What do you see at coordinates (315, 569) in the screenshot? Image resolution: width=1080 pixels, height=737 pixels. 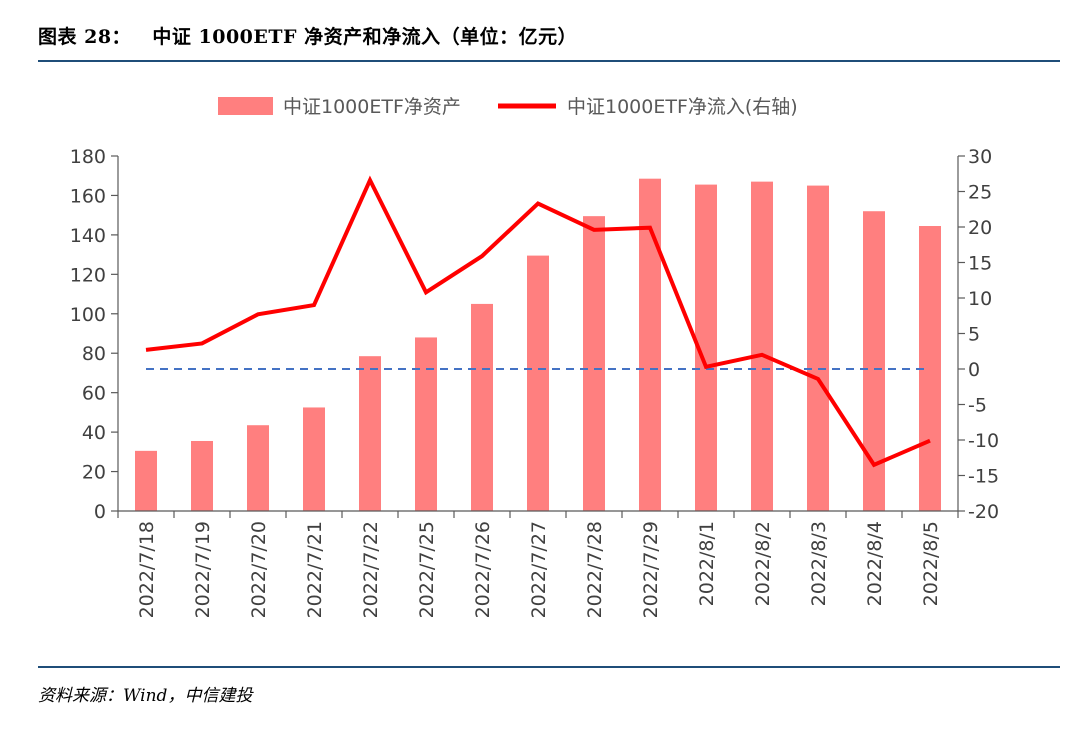 I see `x-tick-label: 2022/7/21` at bounding box center [315, 569].